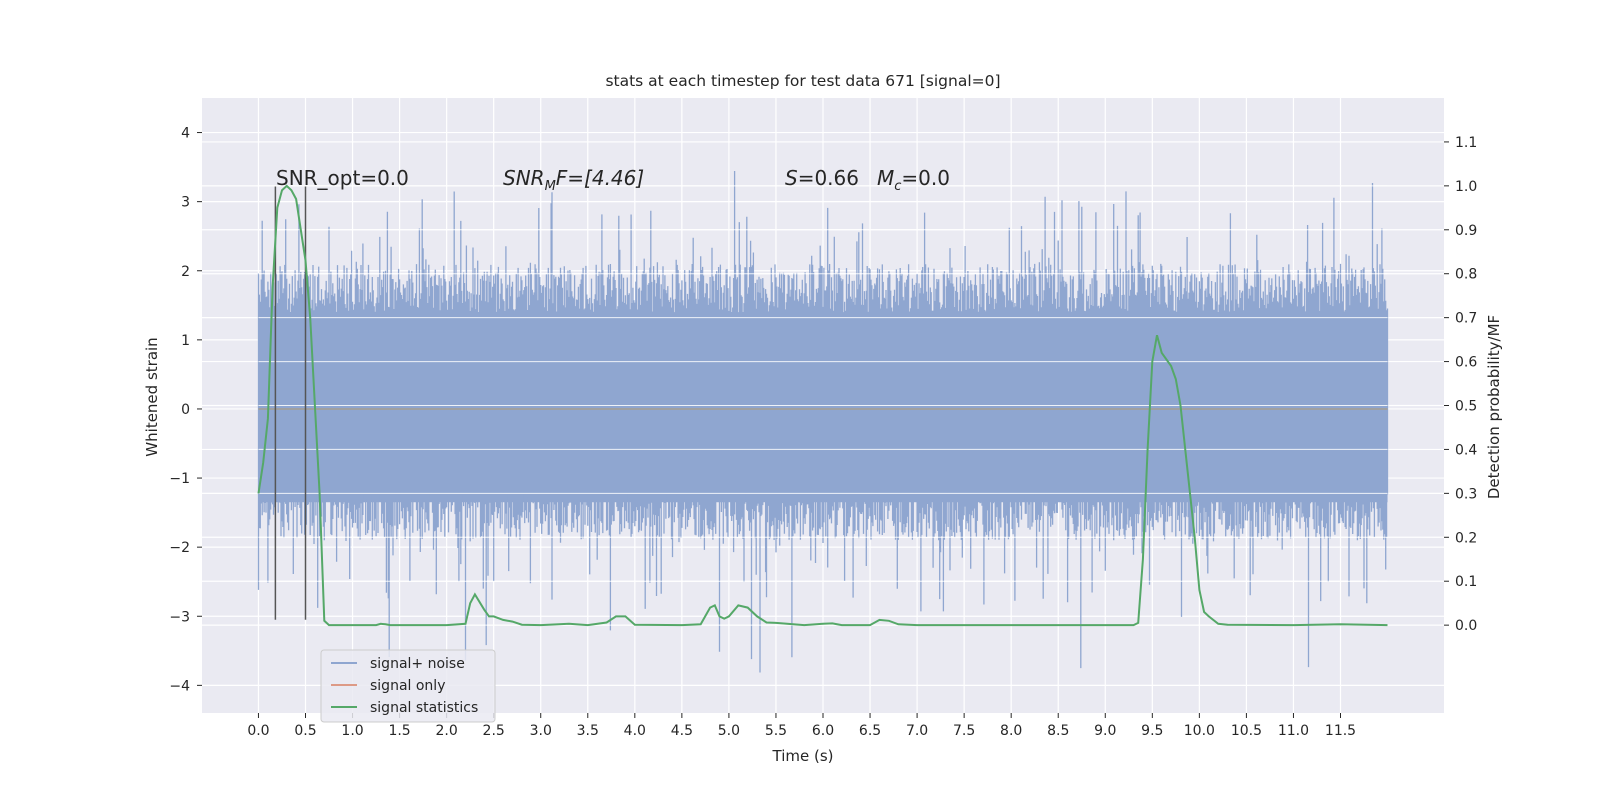 This screenshot has height=800, width=1600. Describe the element at coordinates (1466, 319) in the screenshot. I see `y-right-tick-label: 0.7` at that location.